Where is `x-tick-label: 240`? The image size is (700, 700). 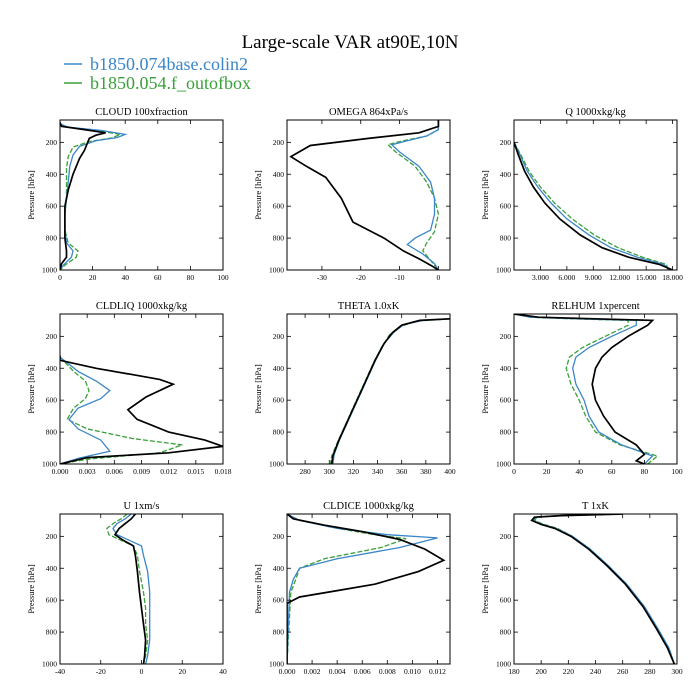
x-tick-label: 240 is located at coordinates (596, 671).